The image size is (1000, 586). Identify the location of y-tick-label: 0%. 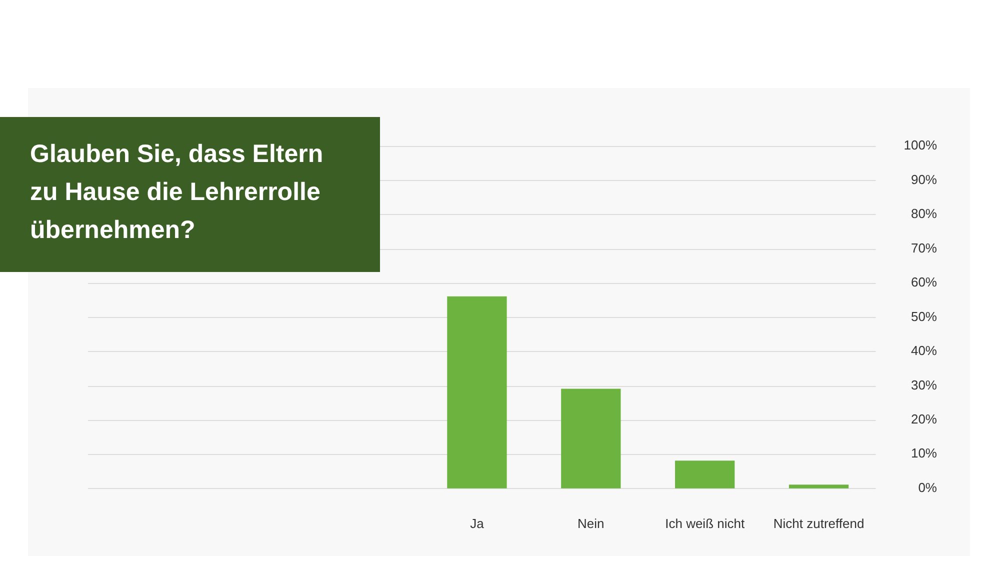
(928, 487).